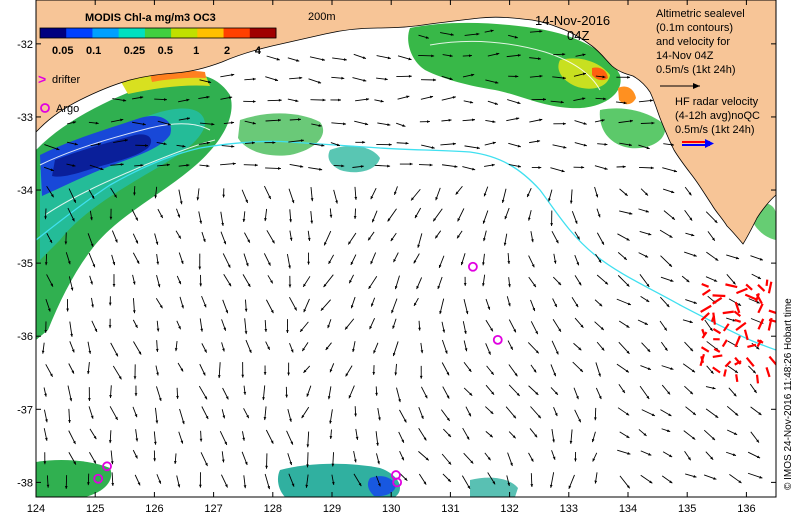 Image resolution: width=800 pixels, height=520 pixels. What do you see at coordinates (25, 483) in the screenshot?
I see `y-tick-label: -38` at bounding box center [25, 483].